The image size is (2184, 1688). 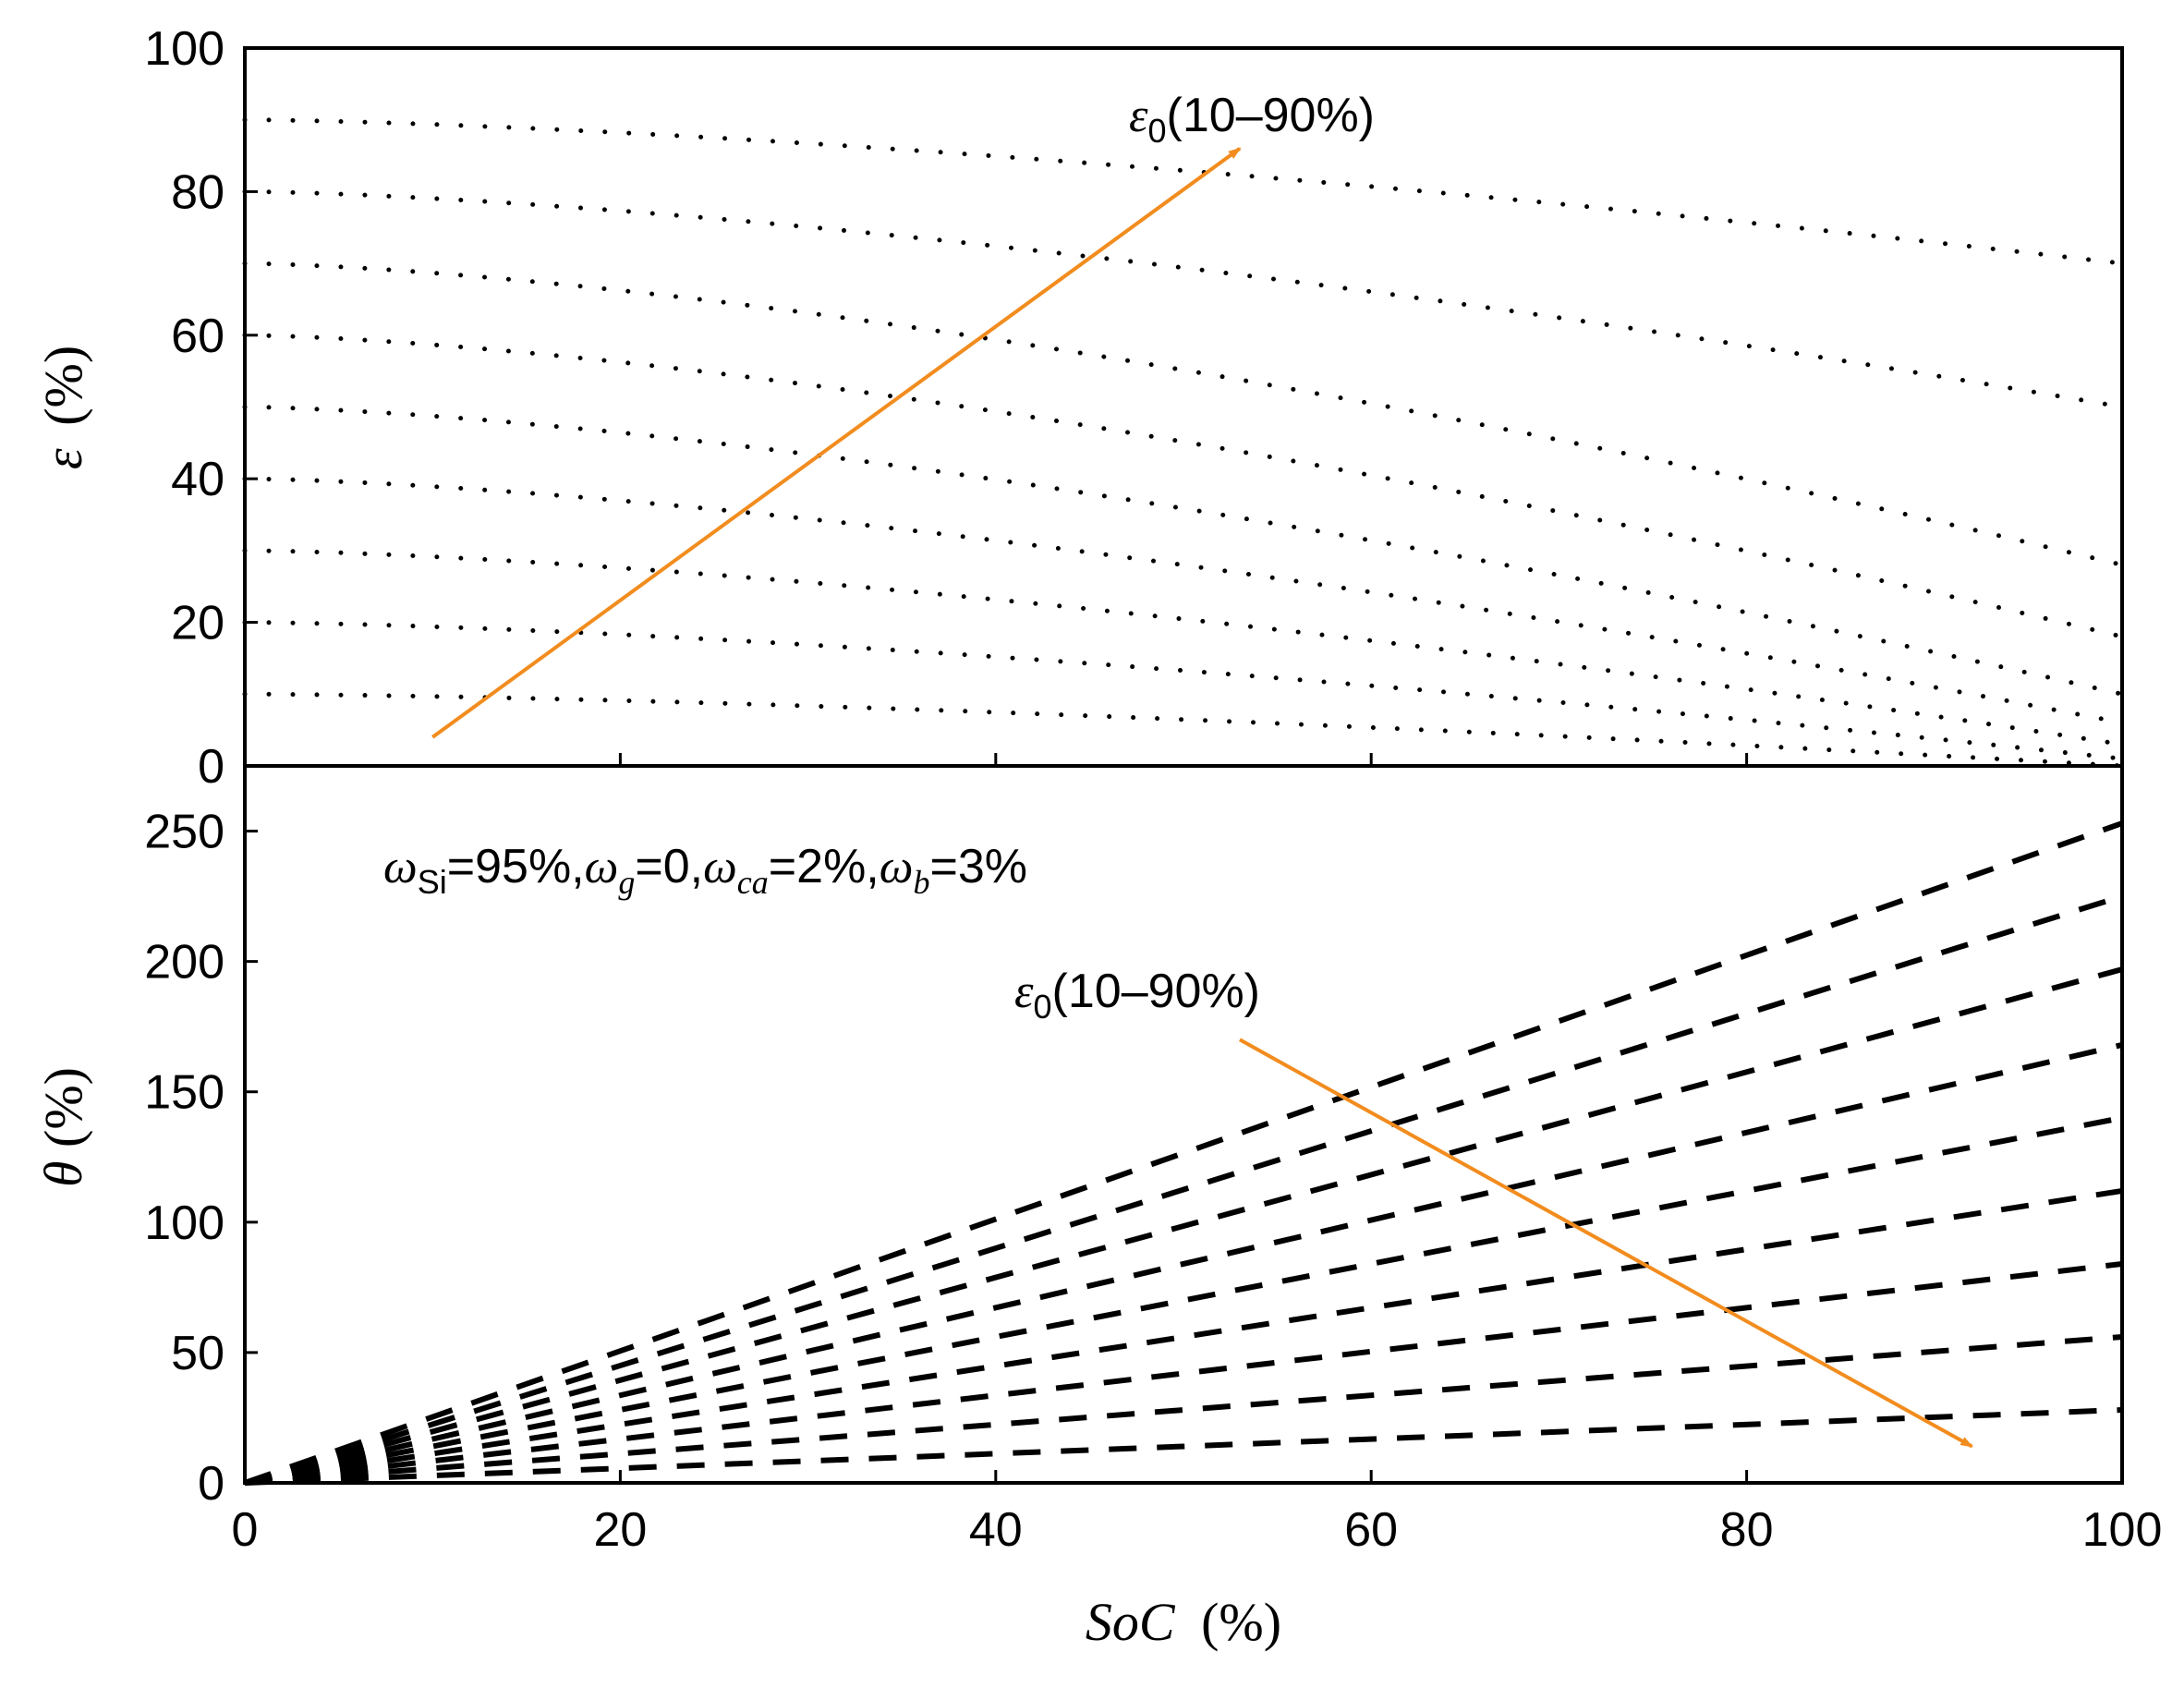 I want to click on bottom-ylabel-symbol: θ, so click(x=63, y=1173).